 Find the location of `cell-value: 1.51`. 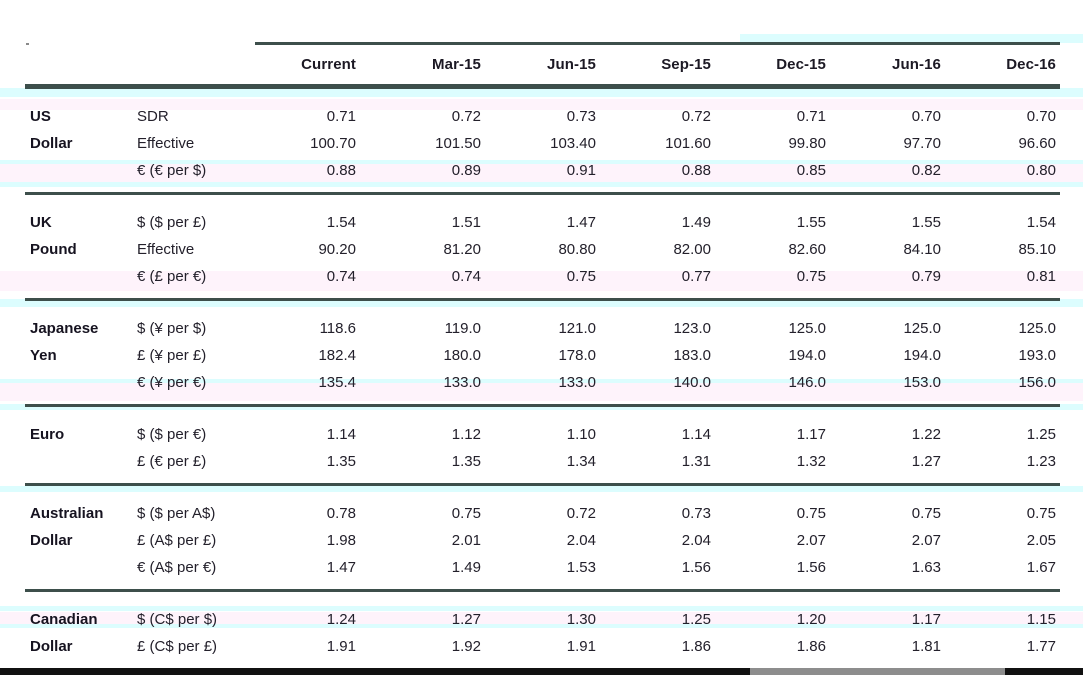

cell-value: 1.51 is located at coordinates (466, 222).